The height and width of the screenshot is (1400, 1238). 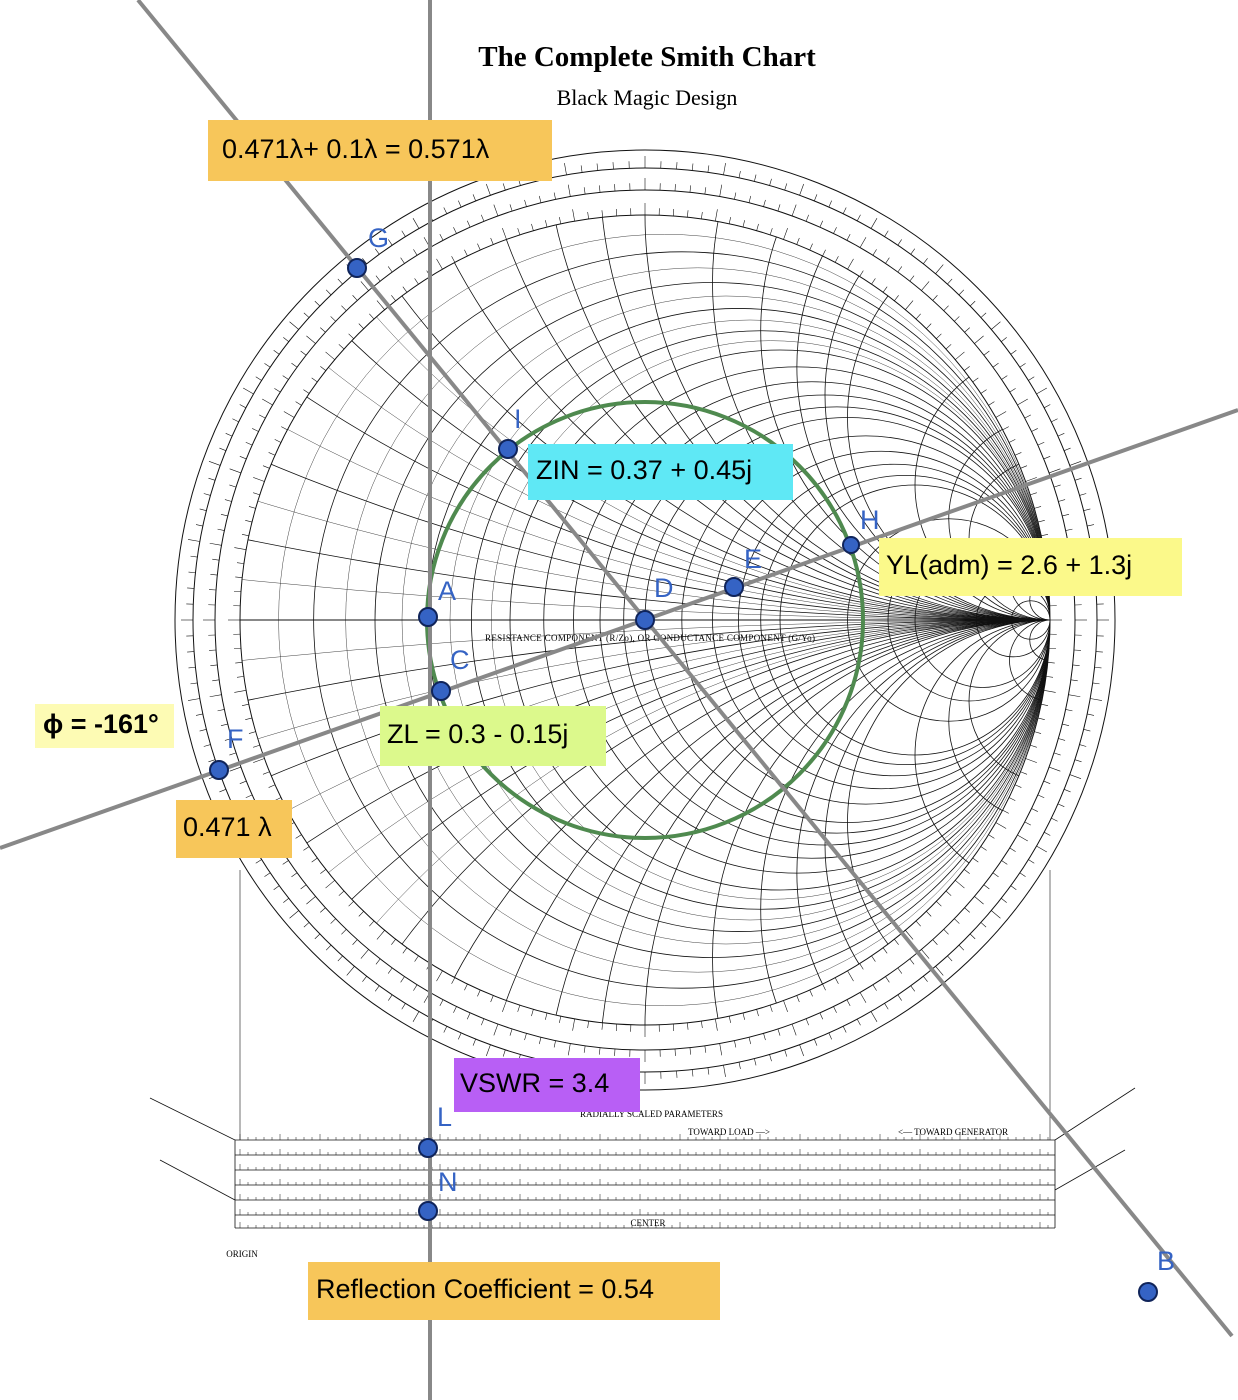 What do you see at coordinates (444, 1117) in the screenshot?
I see `point-label: L` at bounding box center [444, 1117].